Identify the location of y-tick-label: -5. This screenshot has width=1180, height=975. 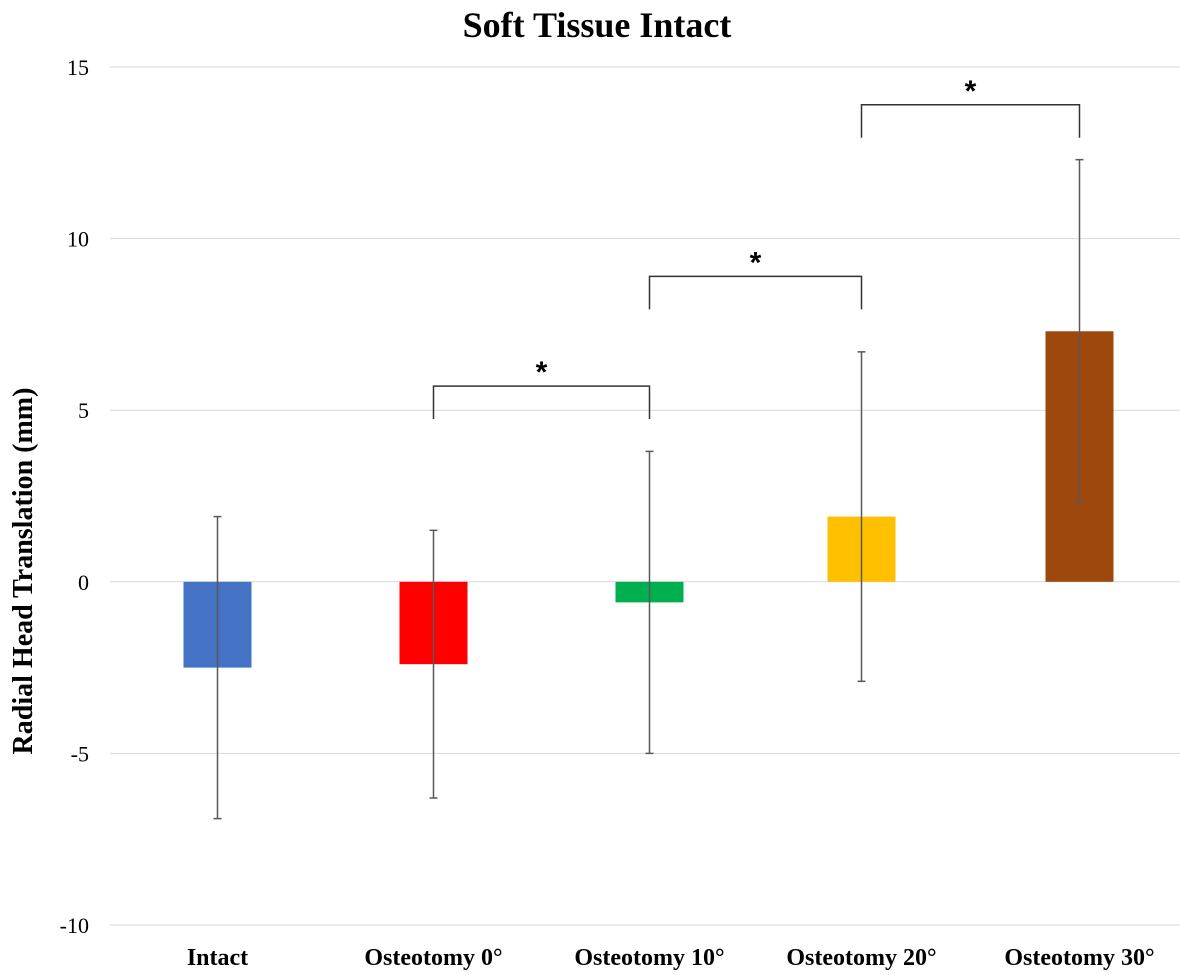
(80, 753).